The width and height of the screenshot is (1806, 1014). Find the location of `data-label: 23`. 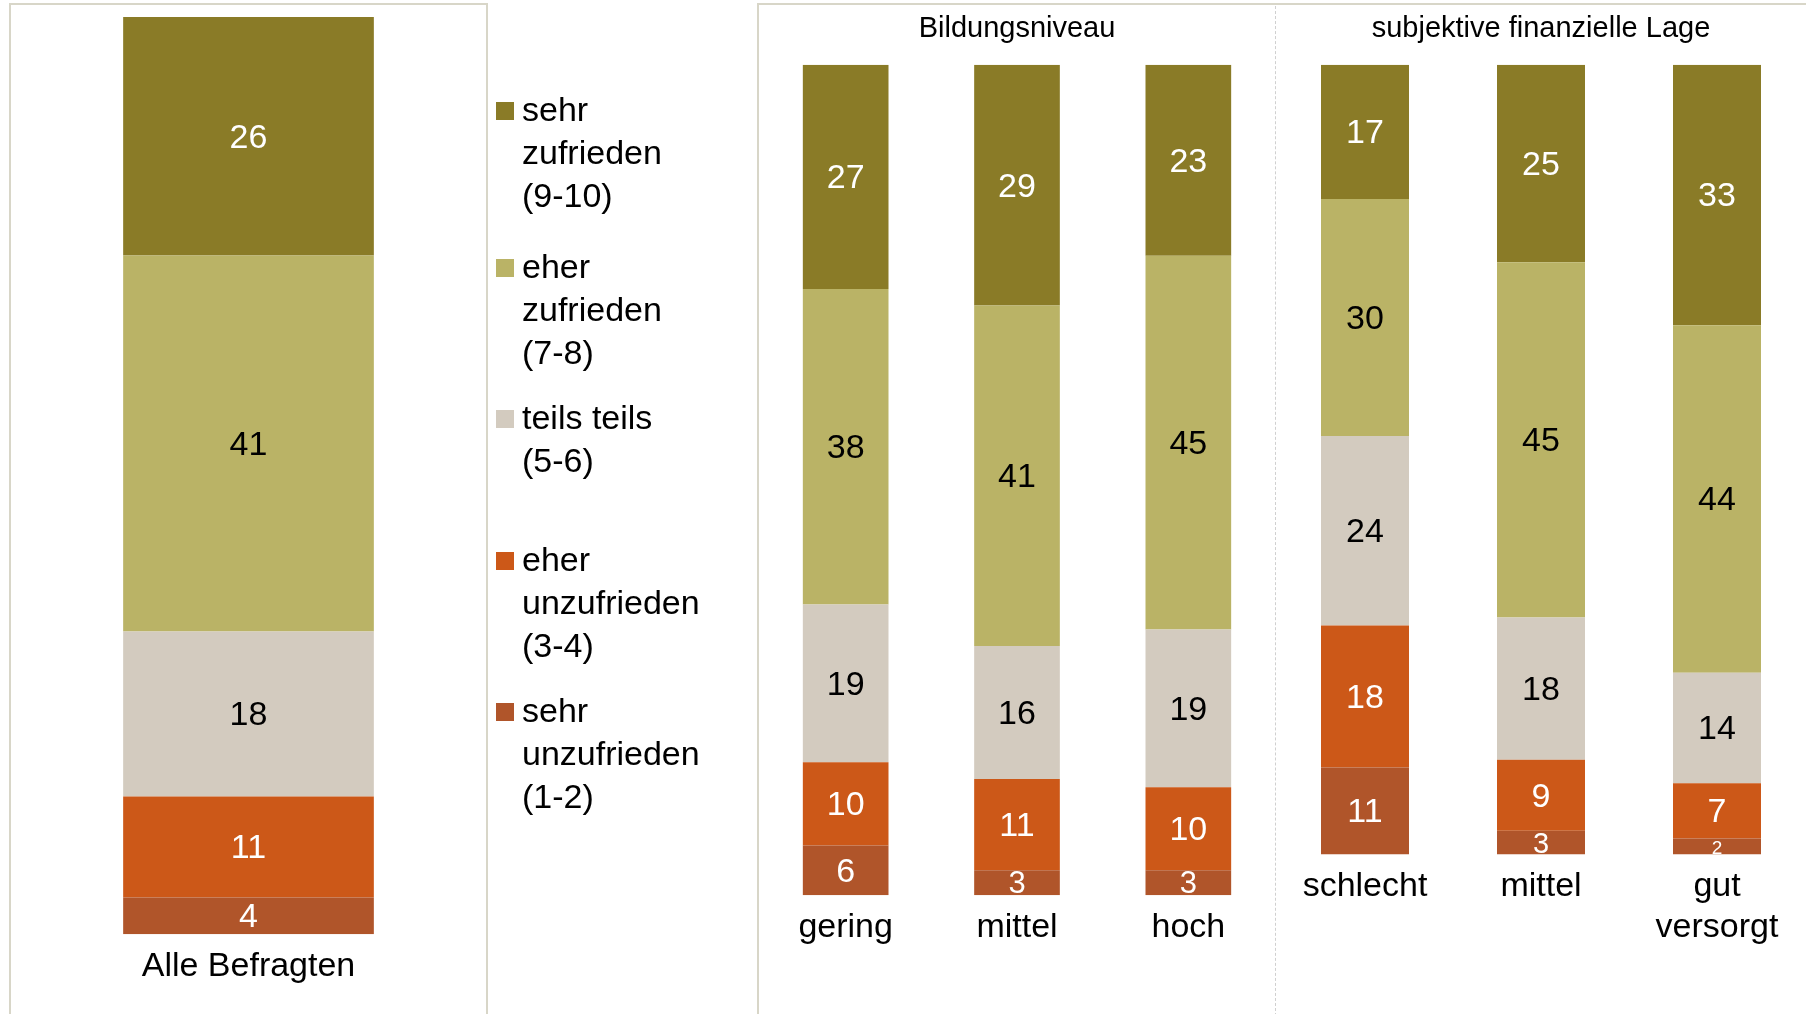

data-label: 23 is located at coordinates (1188, 159).